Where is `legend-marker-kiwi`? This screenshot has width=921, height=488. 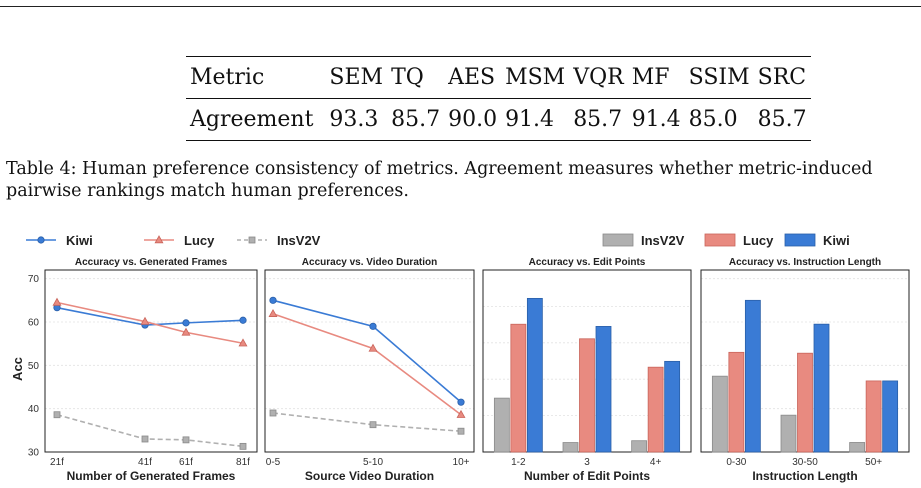
legend-marker-kiwi is located at coordinates (41, 240).